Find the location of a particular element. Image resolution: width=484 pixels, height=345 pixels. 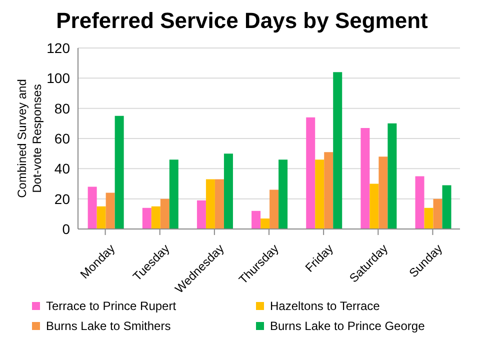

y-tick-label: 0 is located at coordinates (66, 228).